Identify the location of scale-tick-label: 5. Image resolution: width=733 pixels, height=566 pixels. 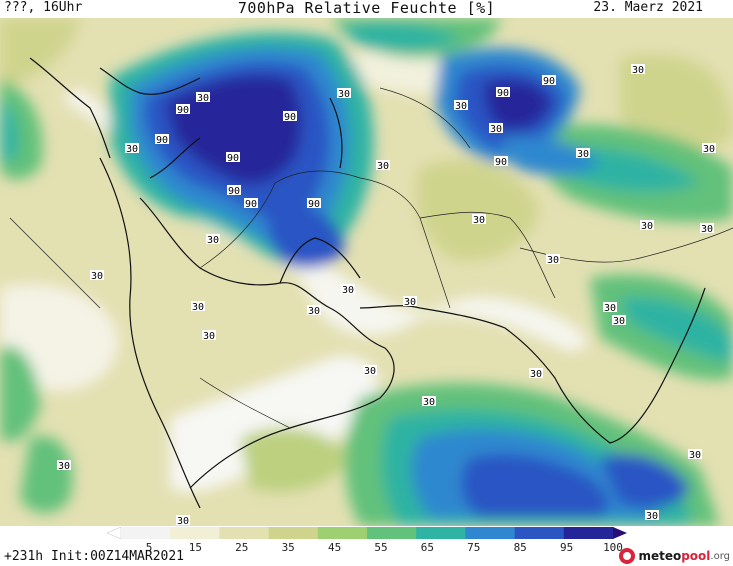
(149, 547).